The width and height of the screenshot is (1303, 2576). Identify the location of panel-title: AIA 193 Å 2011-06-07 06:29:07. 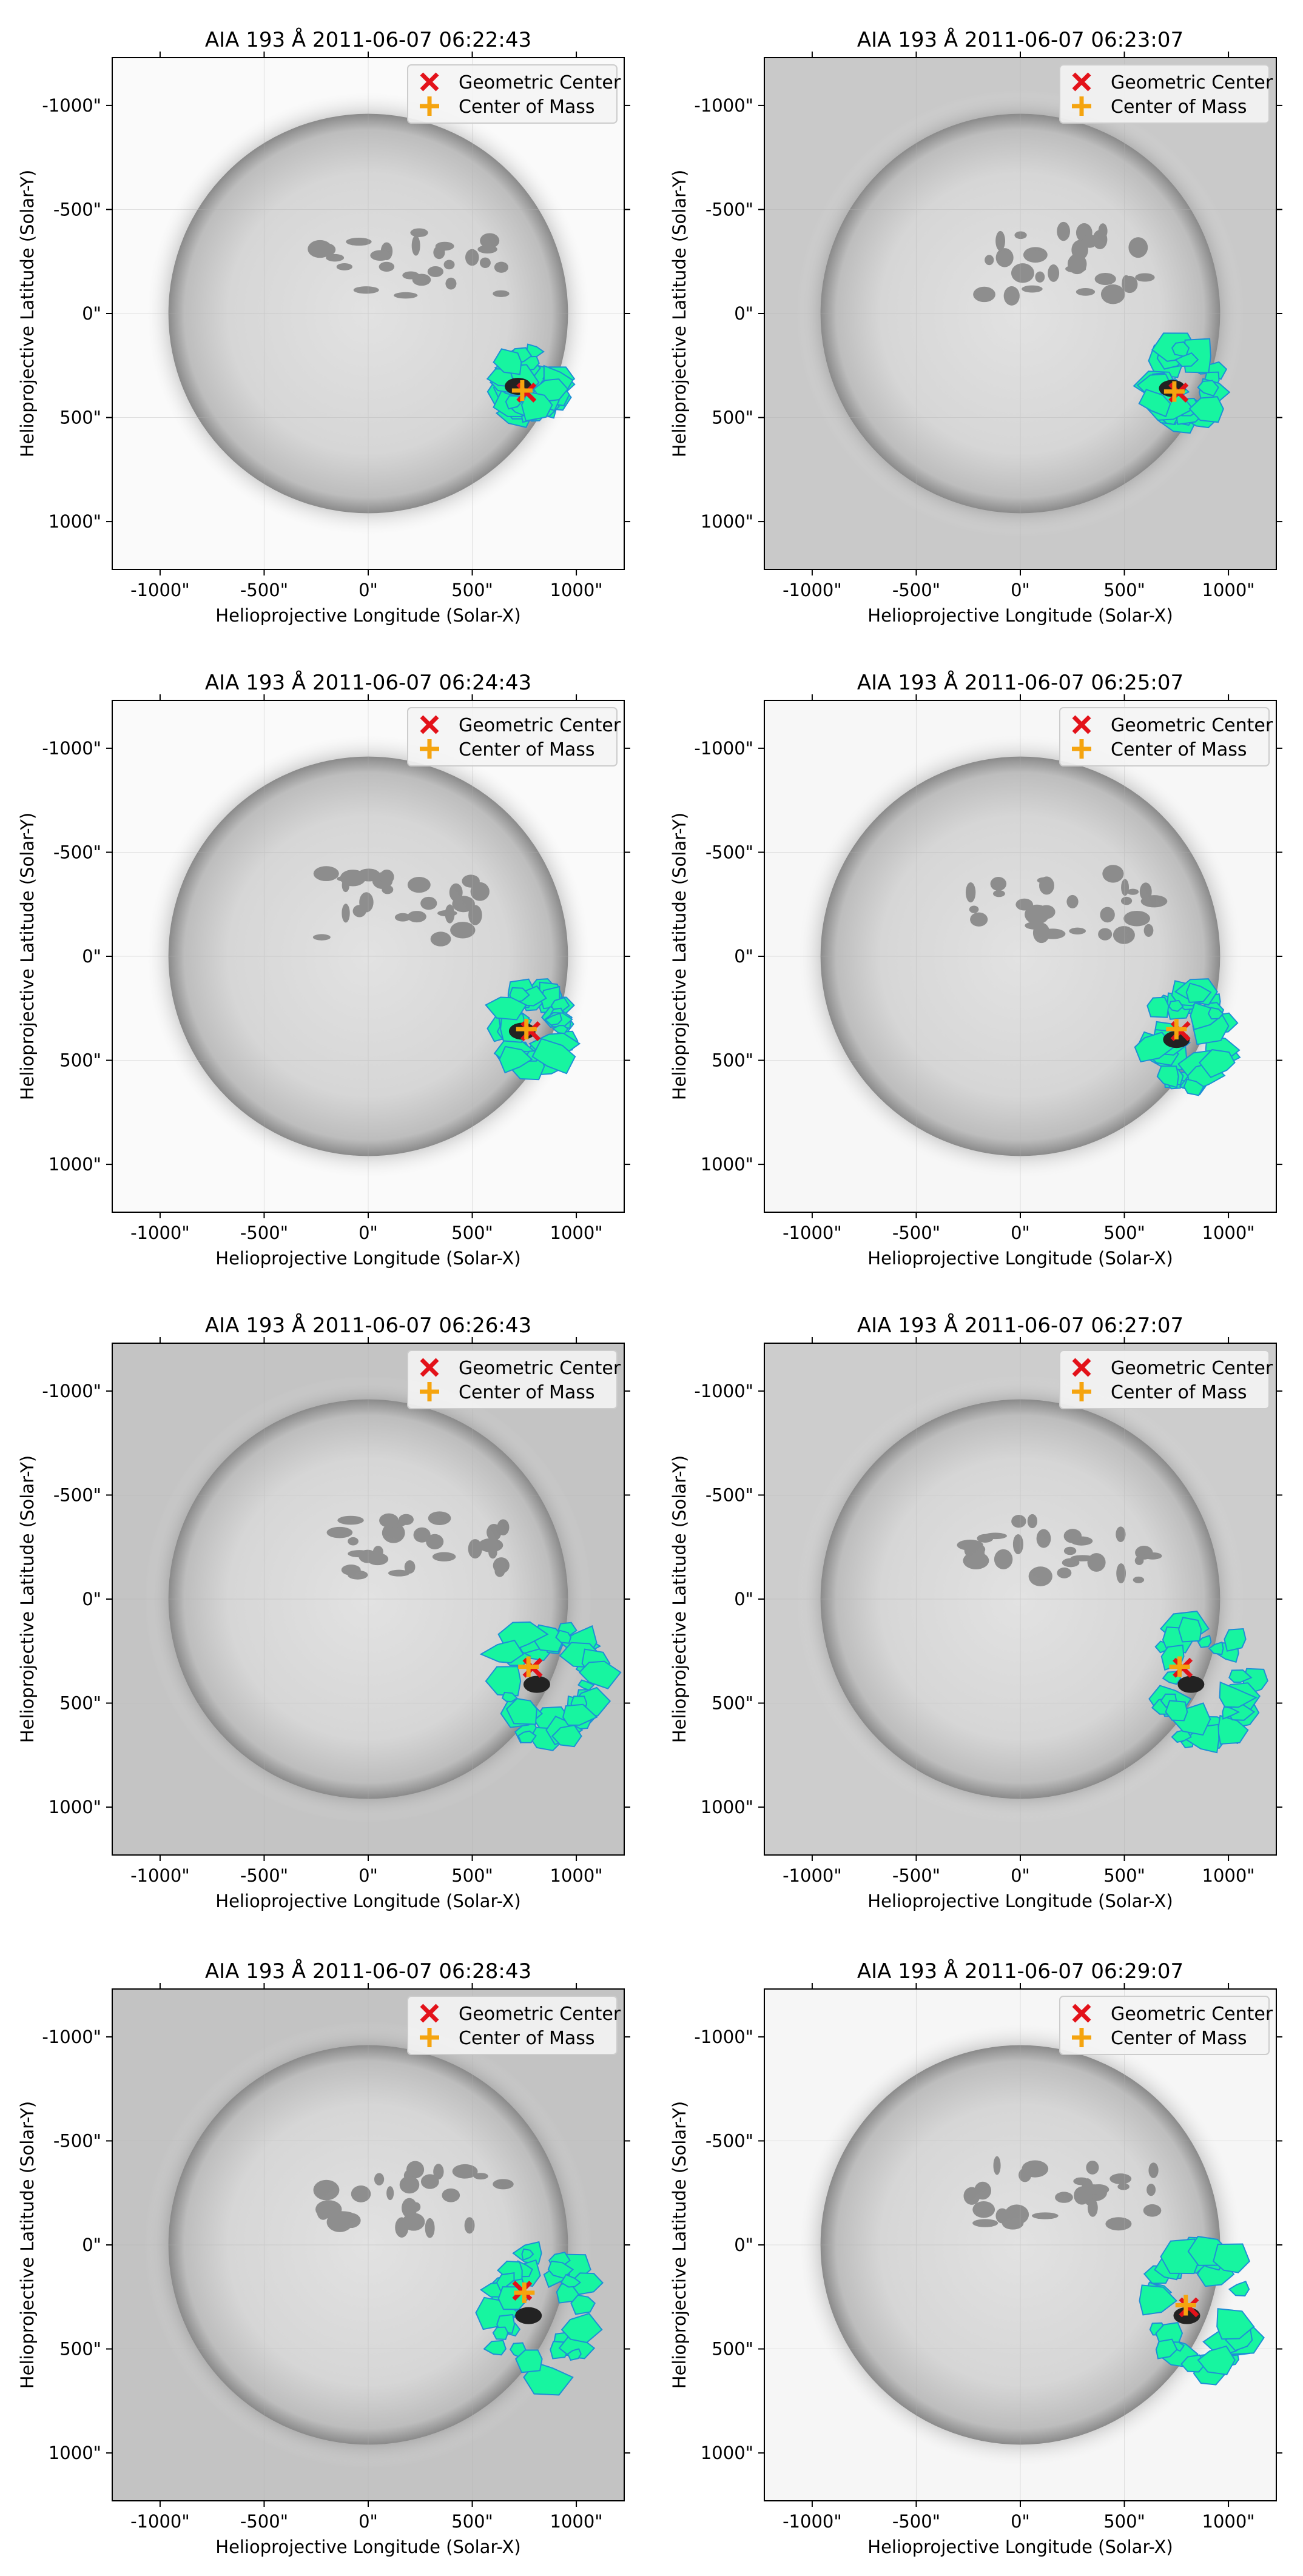
(1020, 1972).